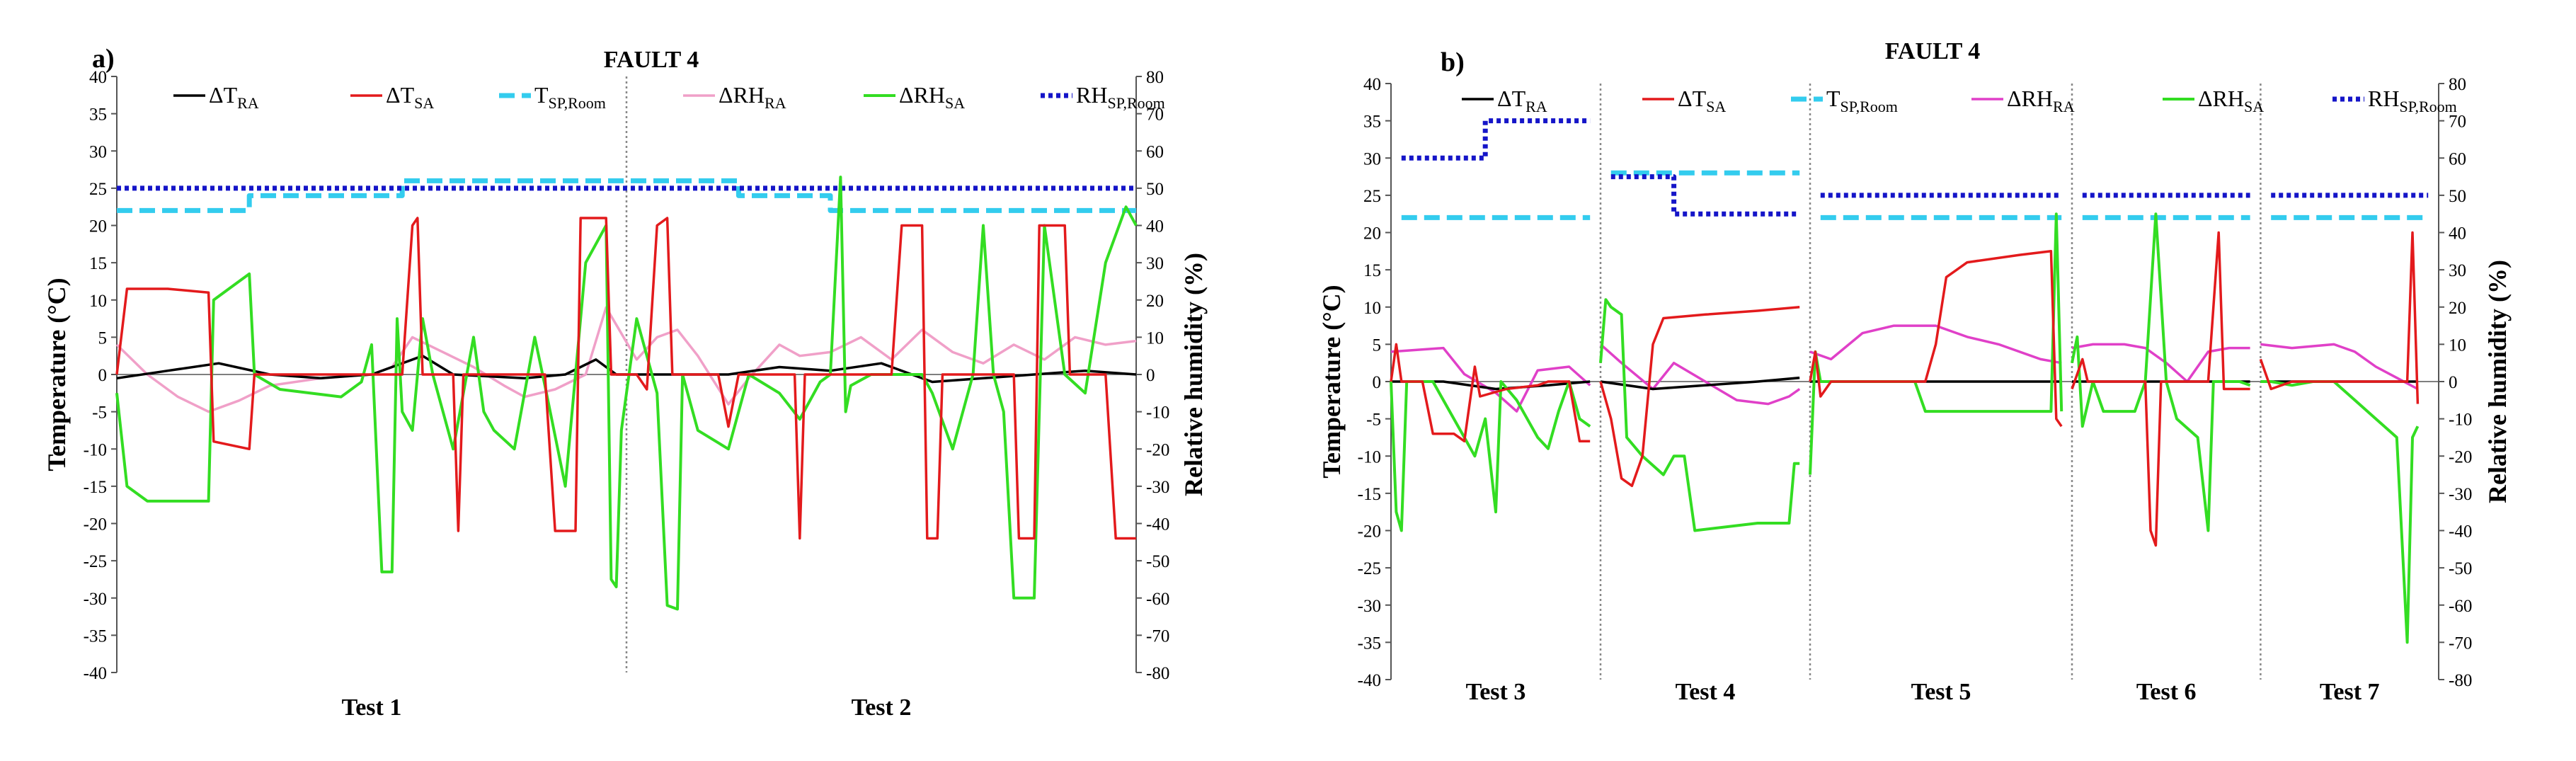  I want to click on y2-tick-label: -50, so click(1157, 561).